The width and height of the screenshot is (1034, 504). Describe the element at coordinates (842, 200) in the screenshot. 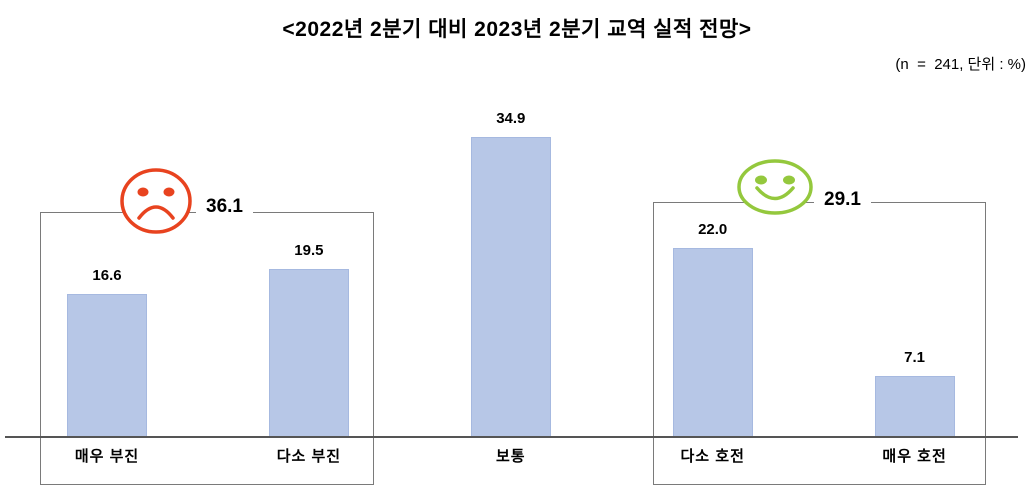

I see `positive-group-total: 29.1` at that location.